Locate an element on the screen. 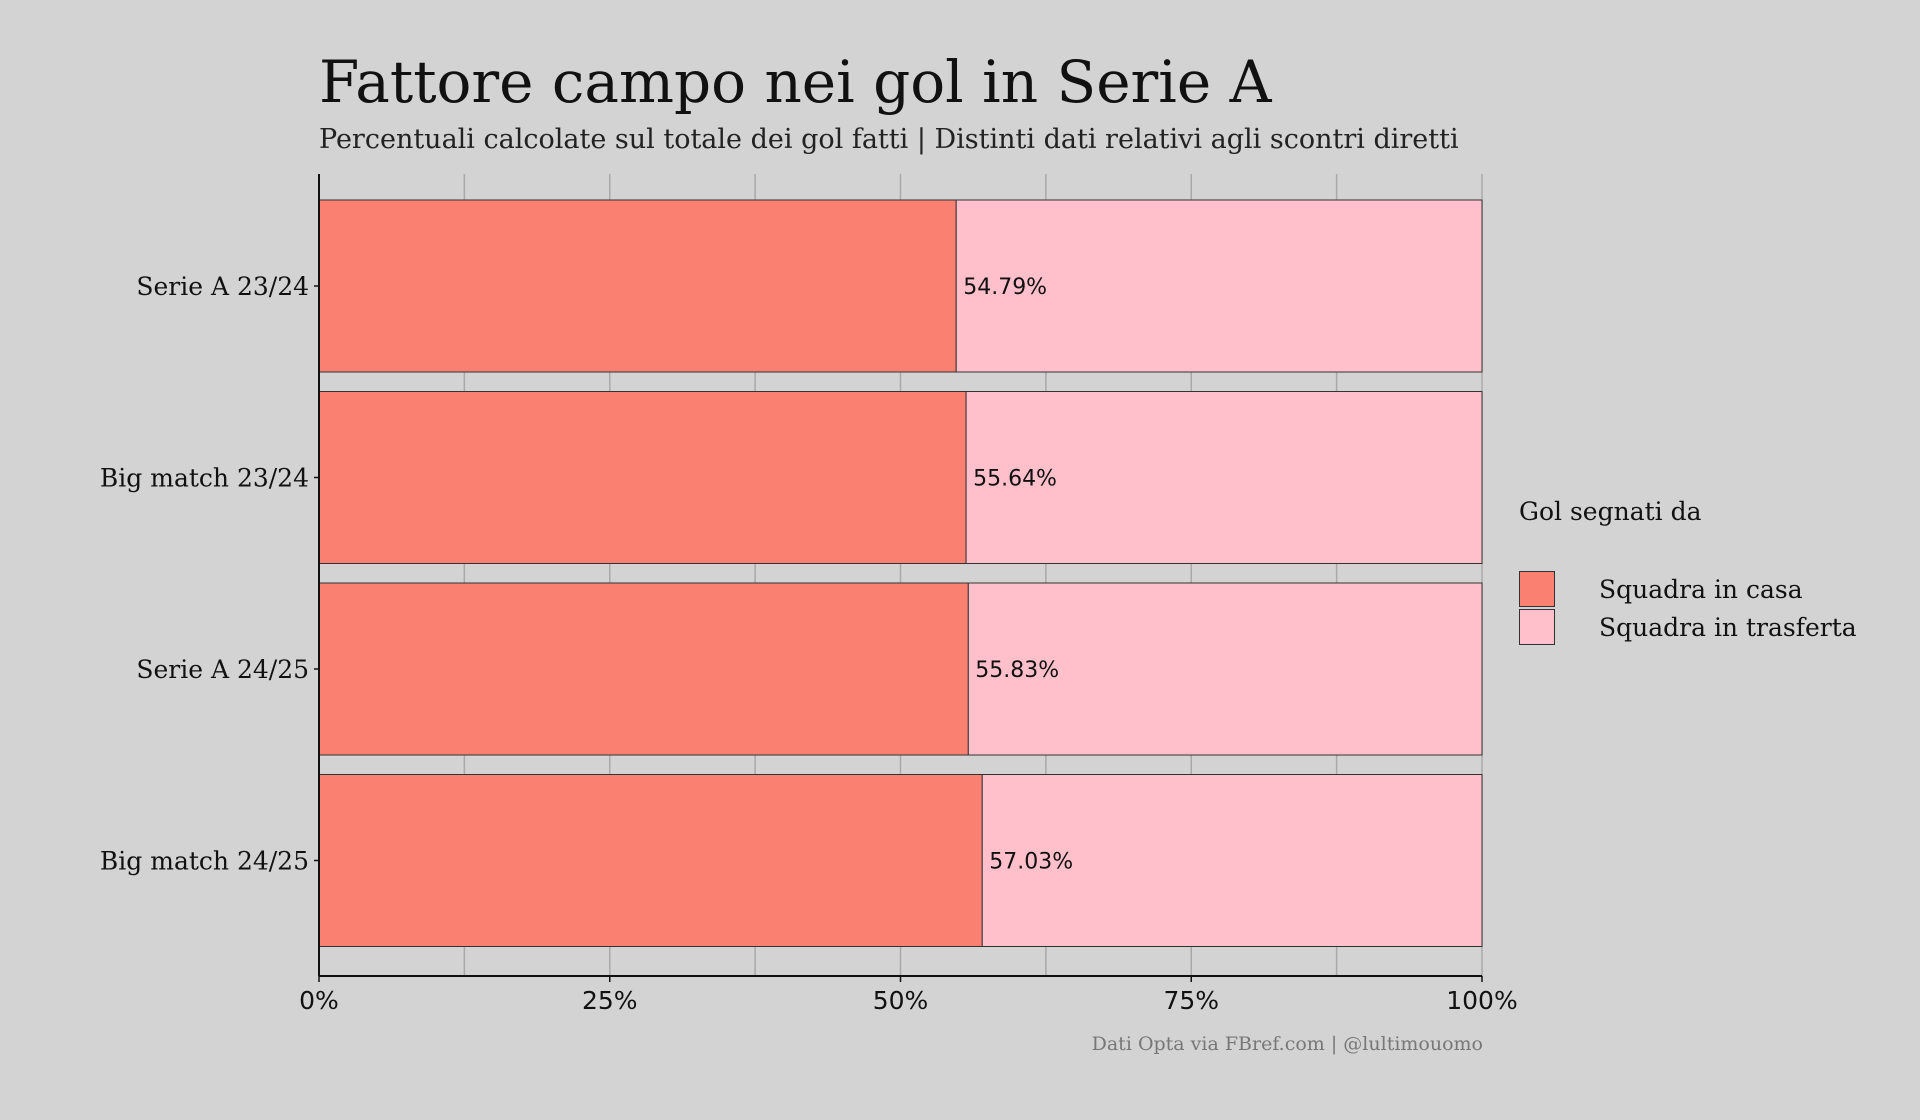 The height and width of the screenshot is (1120, 1920). category-label: Big match 23/24 is located at coordinates (204, 478).